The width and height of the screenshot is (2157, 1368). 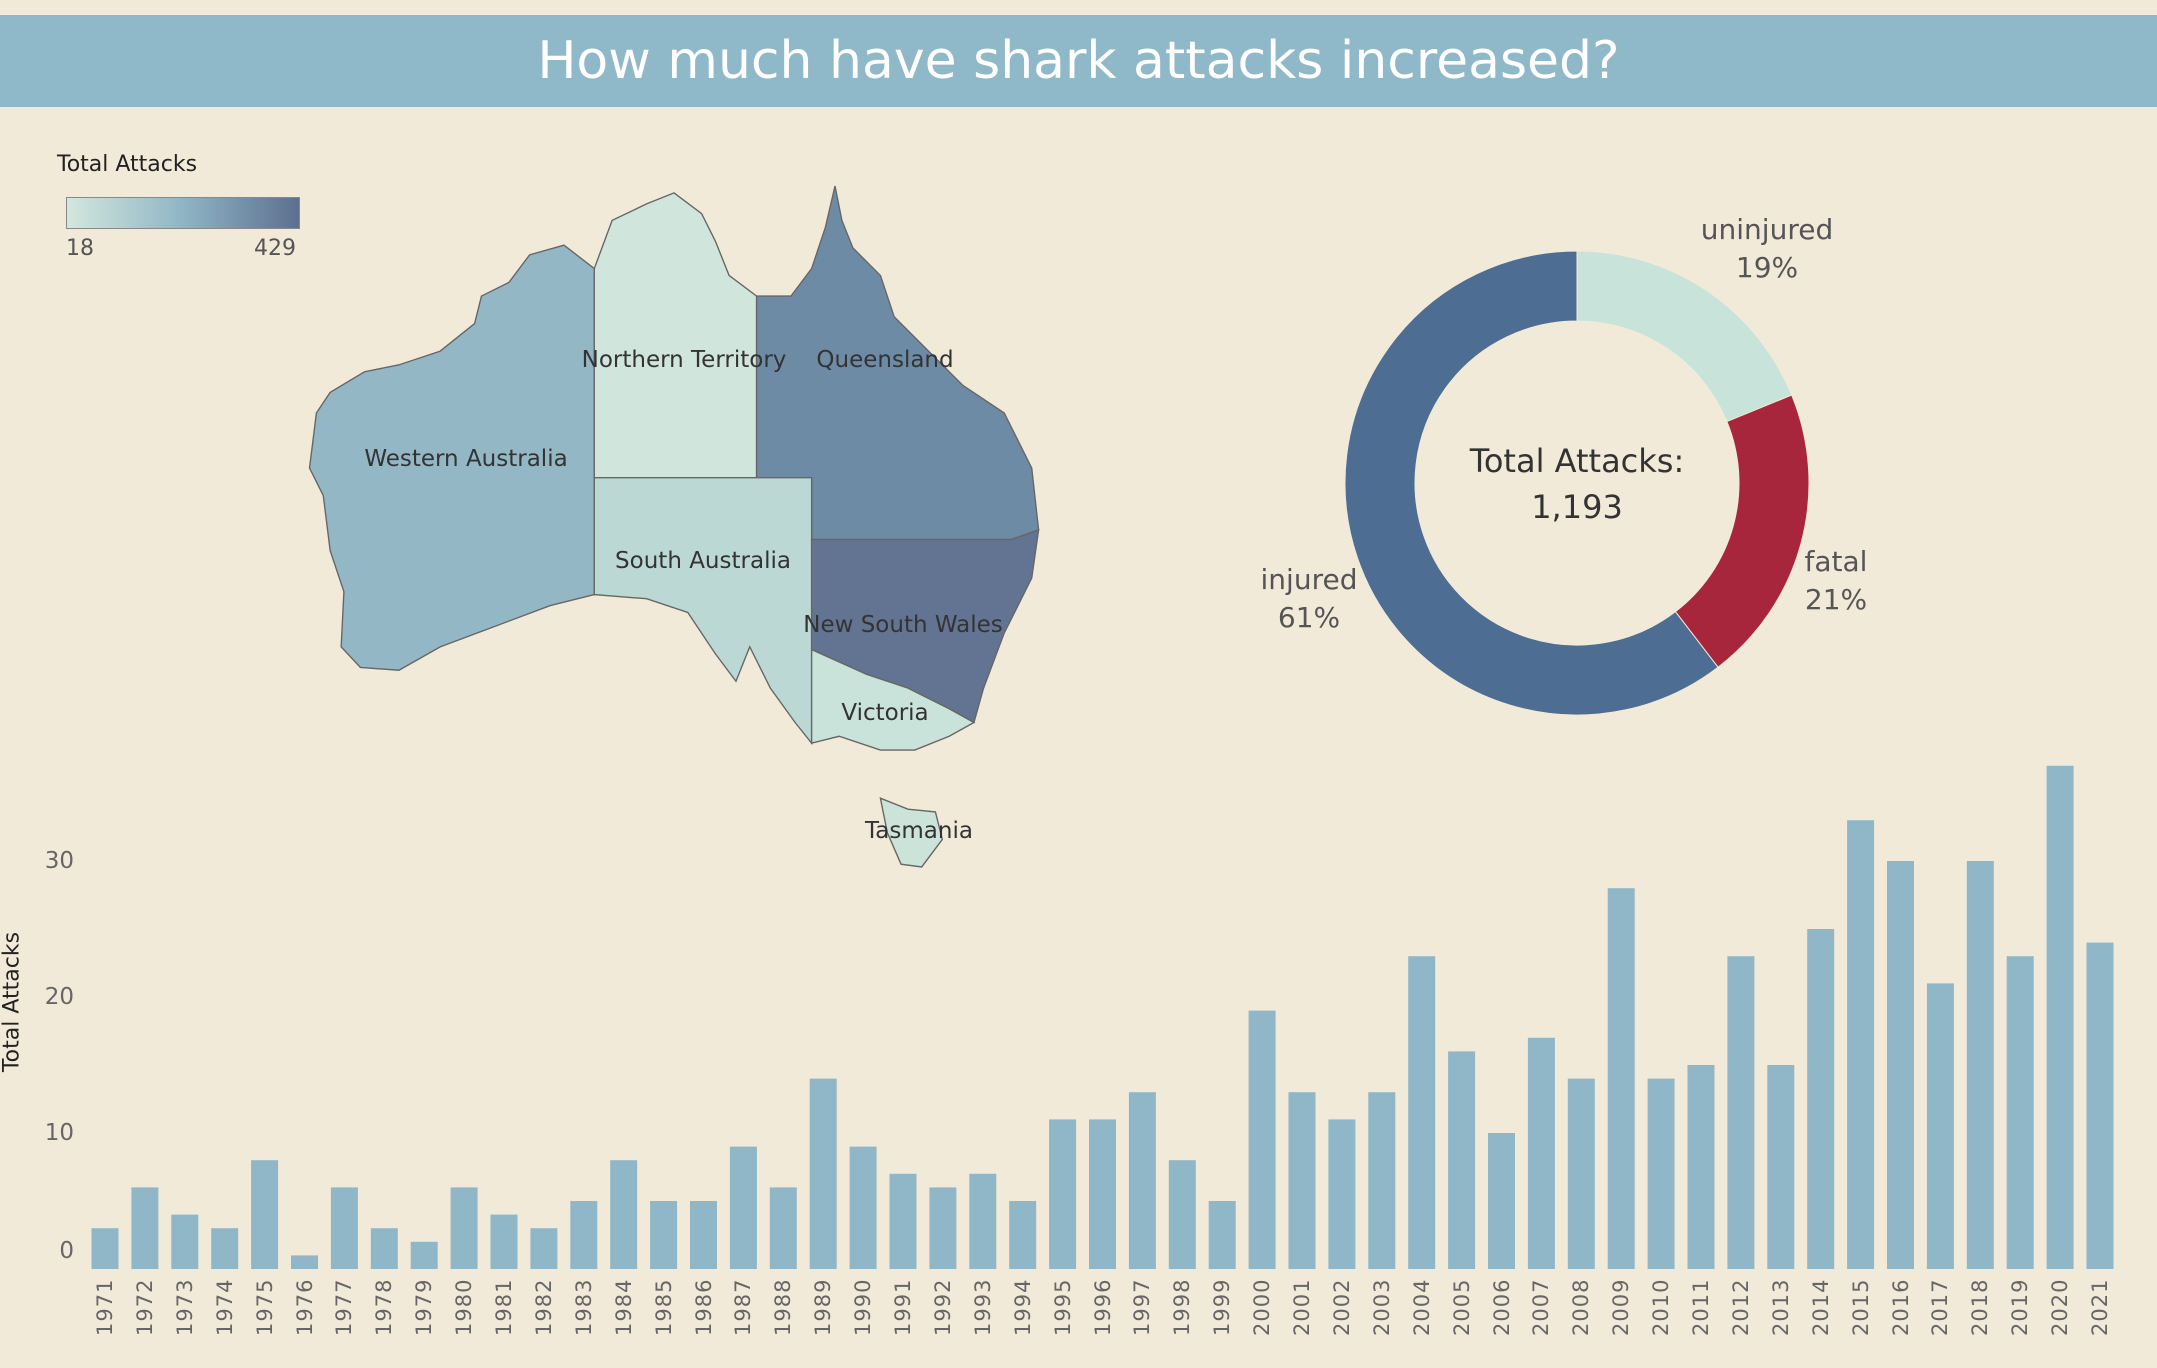 What do you see at coordinates (703, 561) in the screenshot?
I see `region-label-south-australia: South Australia` at bounding box center [703, 561].